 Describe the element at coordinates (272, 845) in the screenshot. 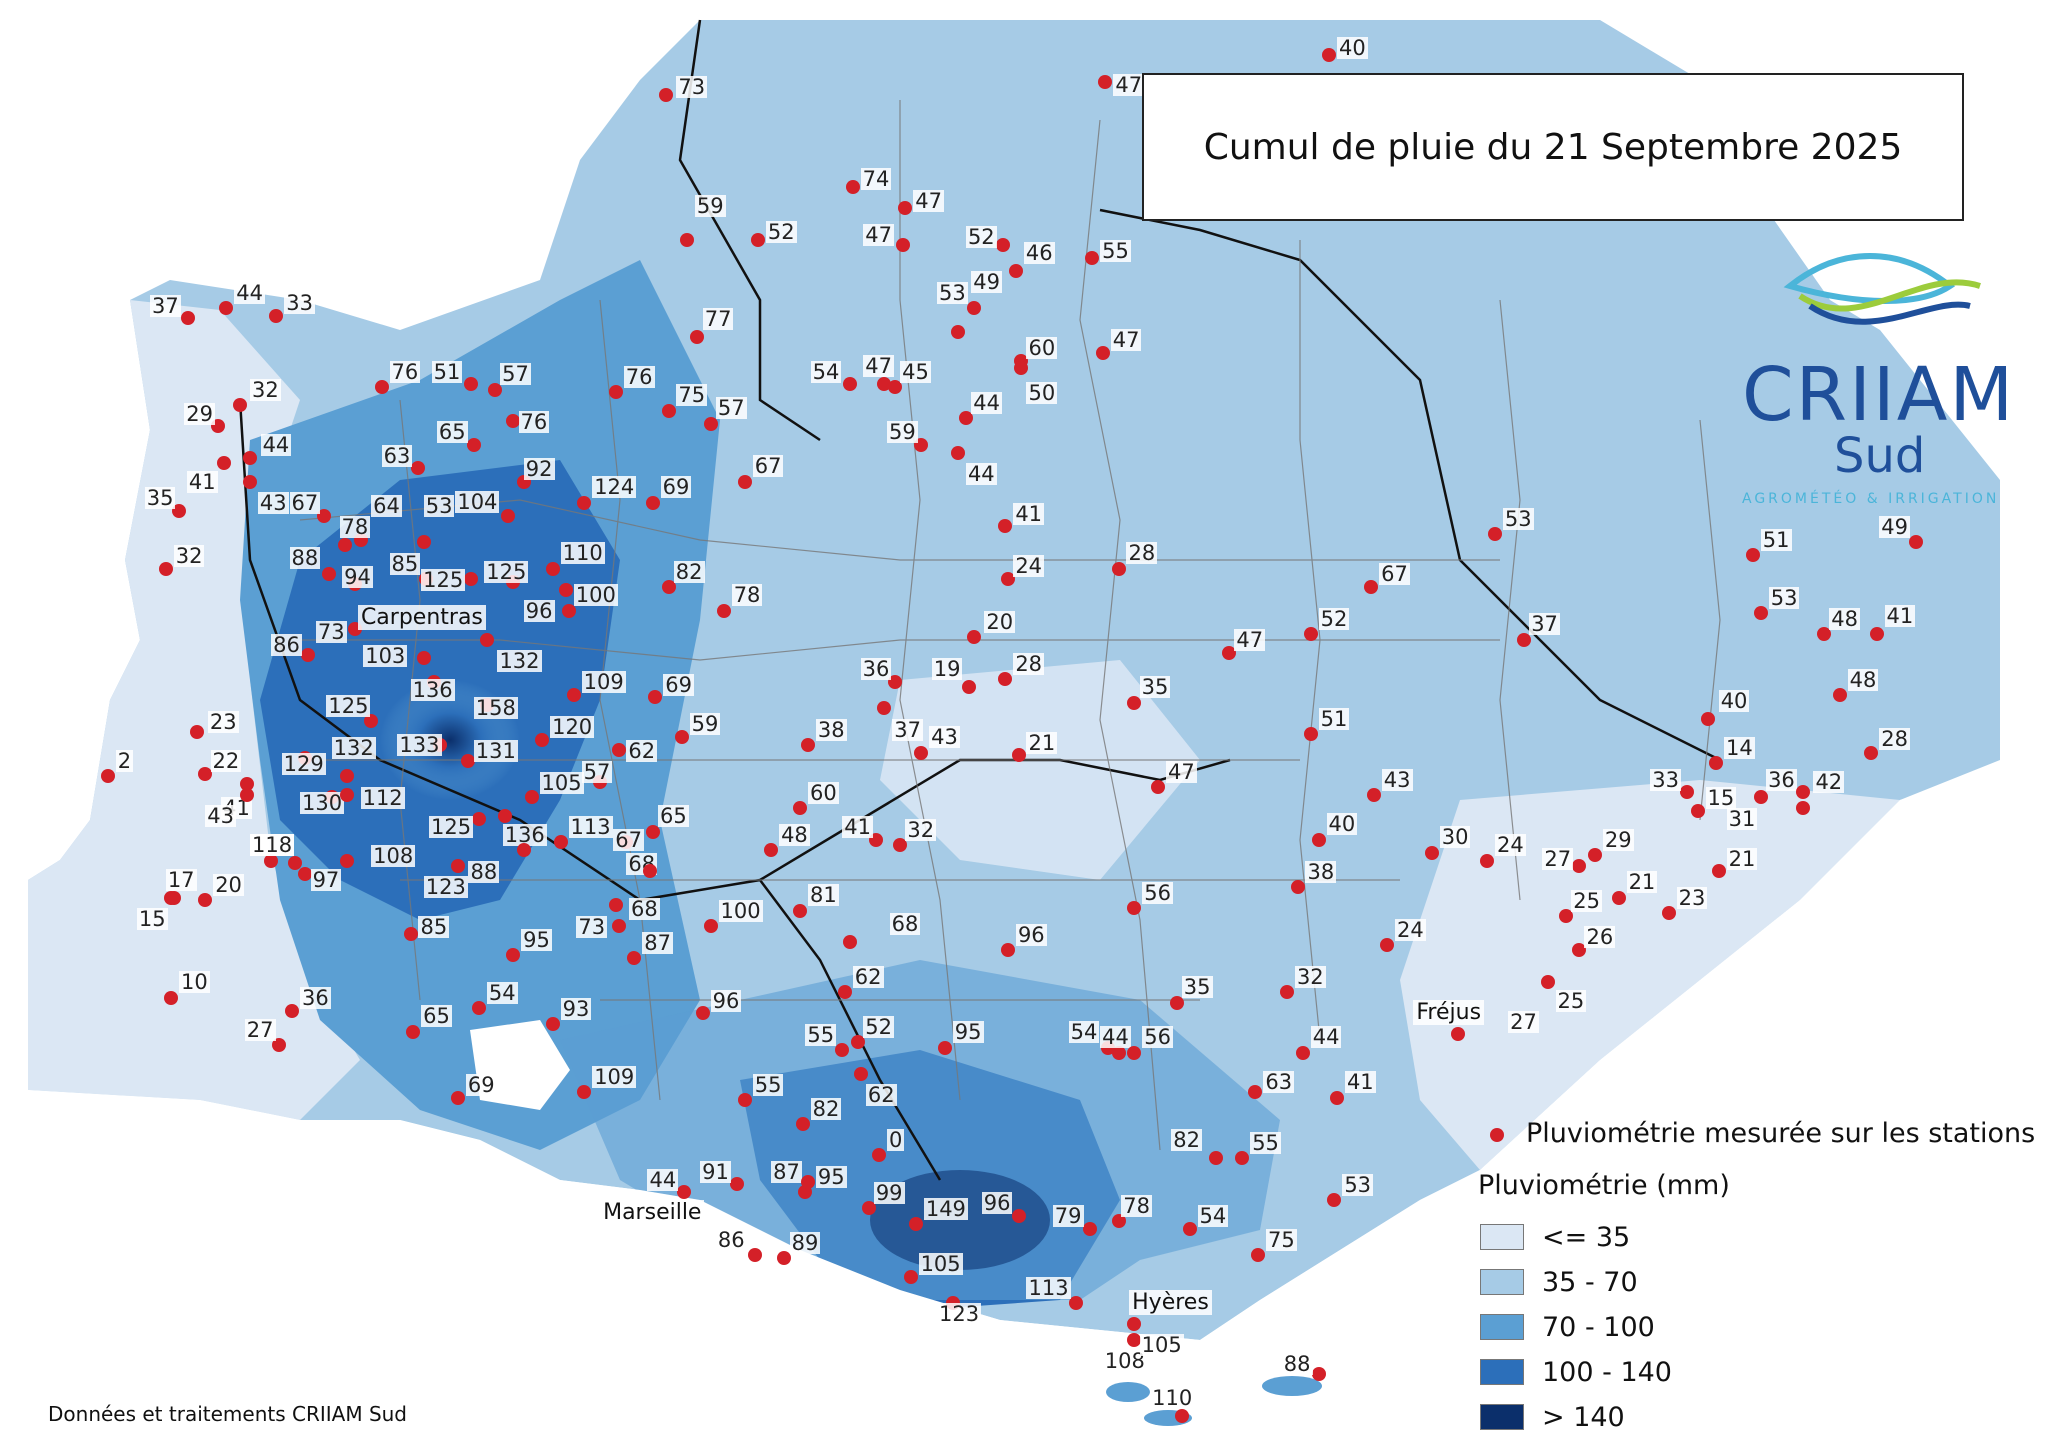

I see `station-value: 118` at that location.